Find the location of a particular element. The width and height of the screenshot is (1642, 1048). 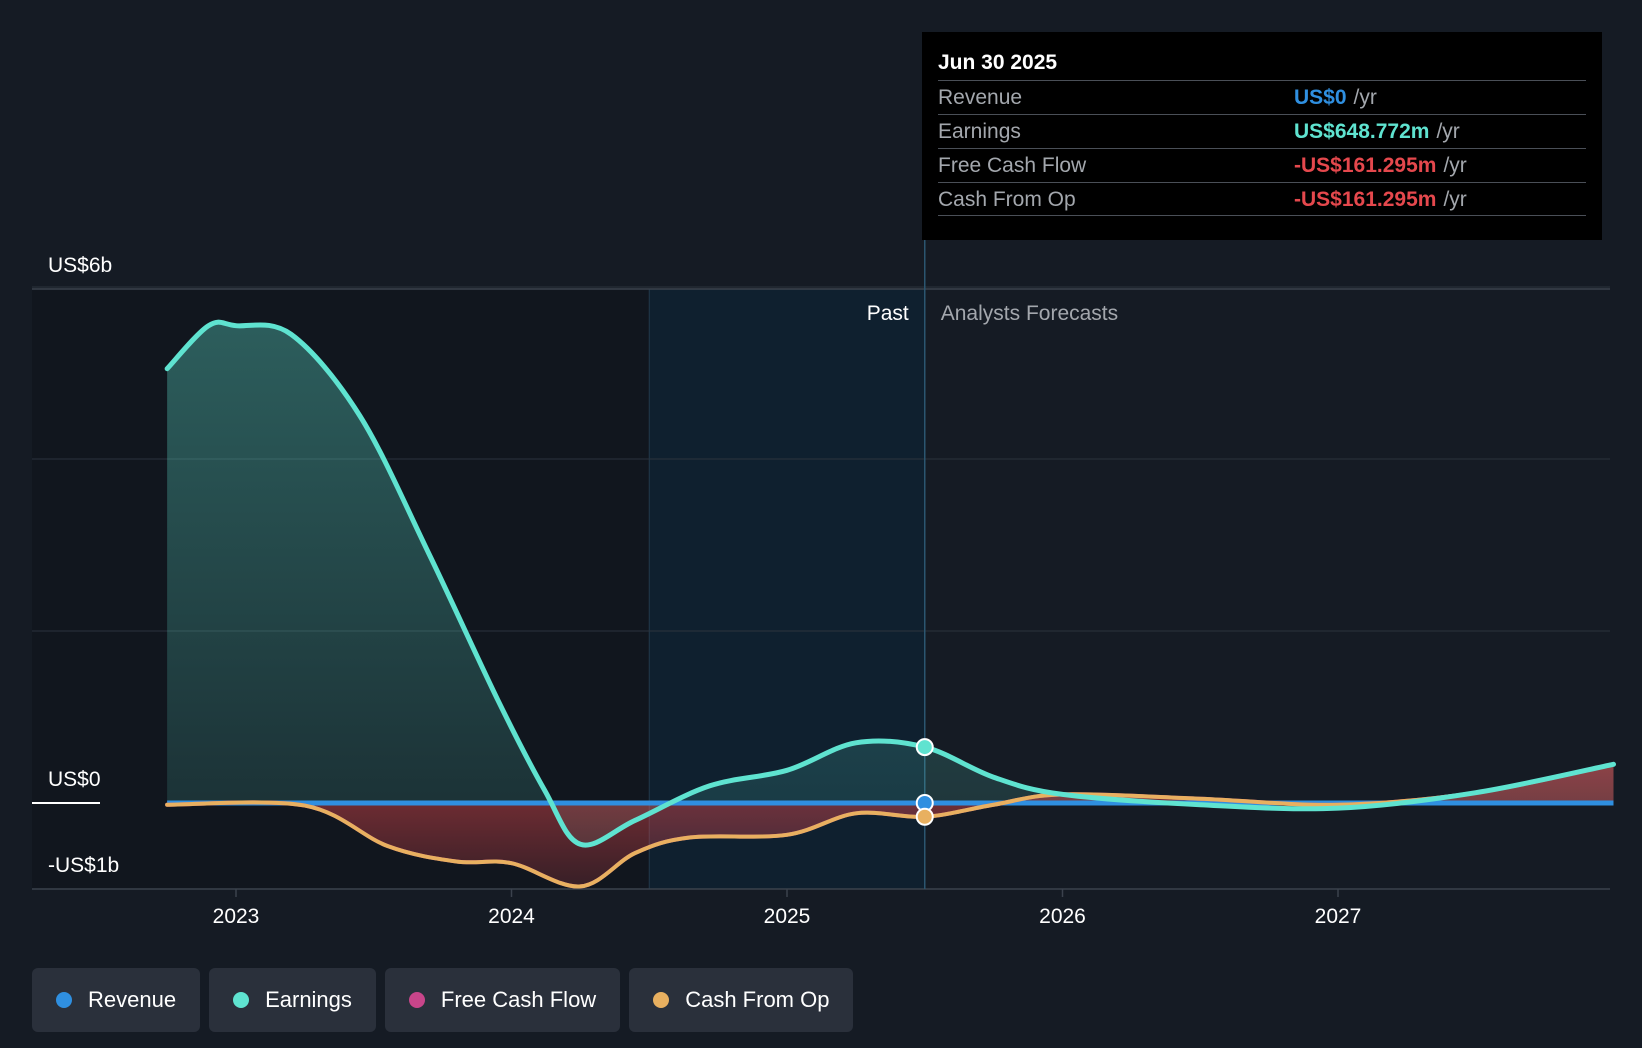

cash-from-op-line is located at coordinates (890, 825).